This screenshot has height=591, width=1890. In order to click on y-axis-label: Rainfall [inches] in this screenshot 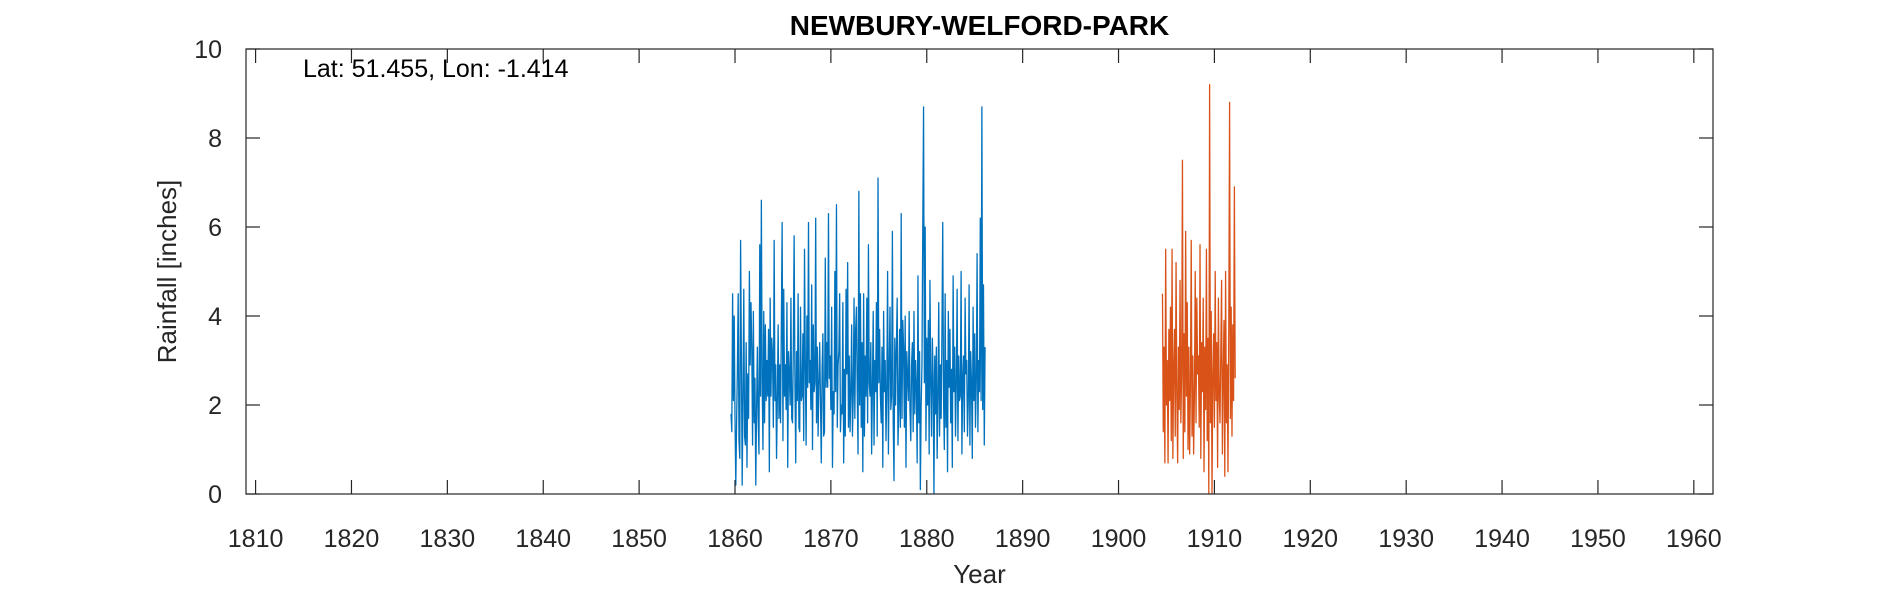, I will do `click(167, 272)`.